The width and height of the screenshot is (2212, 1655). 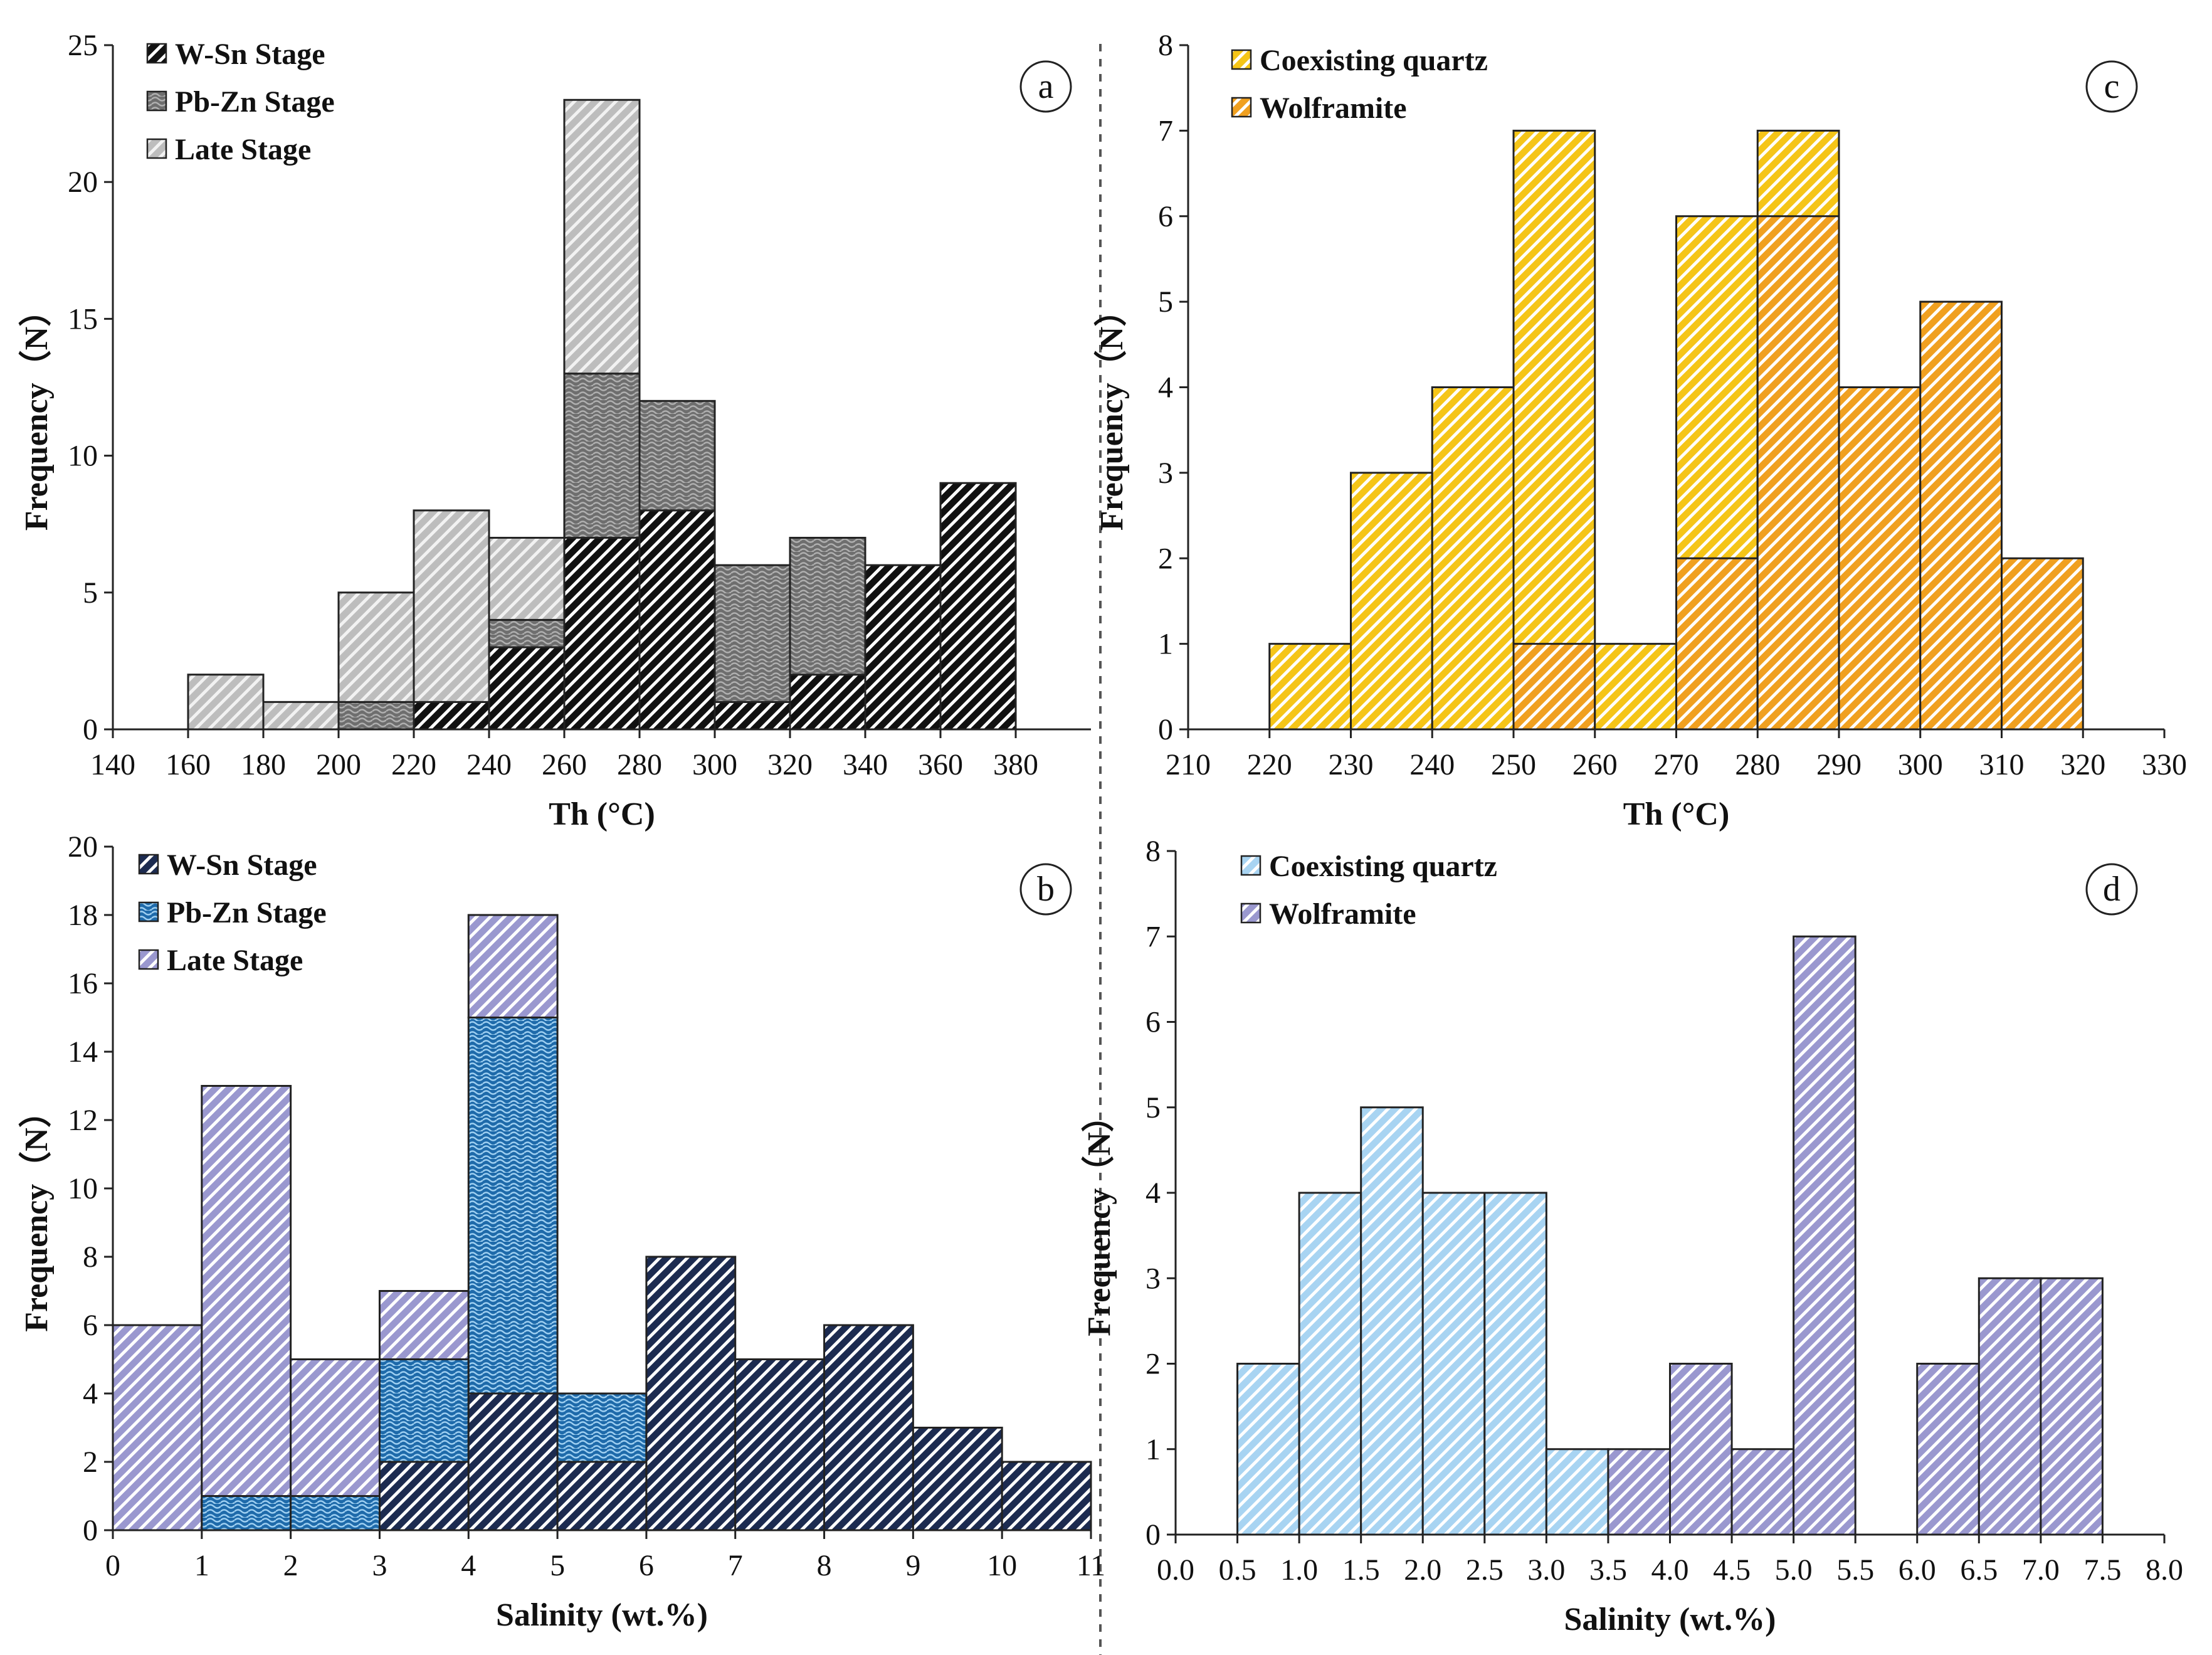 What do you see at coordinates (1670, 1619) in the screenshot?
I see `x-axis-title: Salinity (wt.%)` at bounding box center [1670, 1619].